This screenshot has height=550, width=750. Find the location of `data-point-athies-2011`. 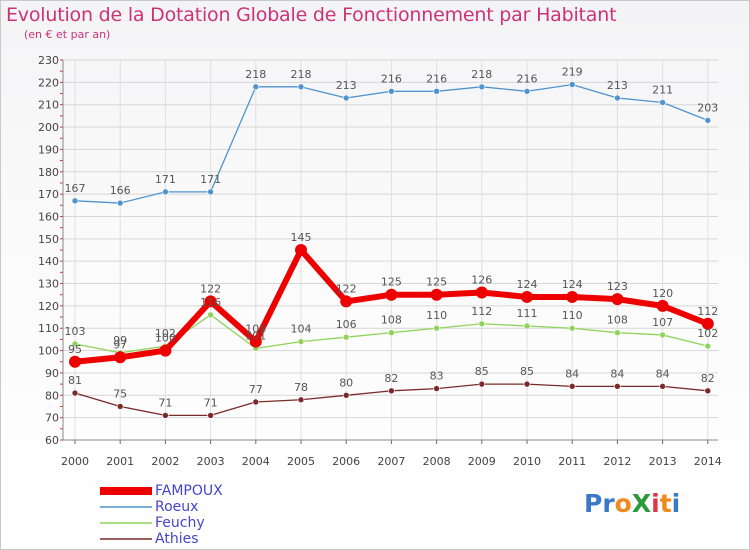

data-point-athies-2011 is located at coordinates (572, 386).